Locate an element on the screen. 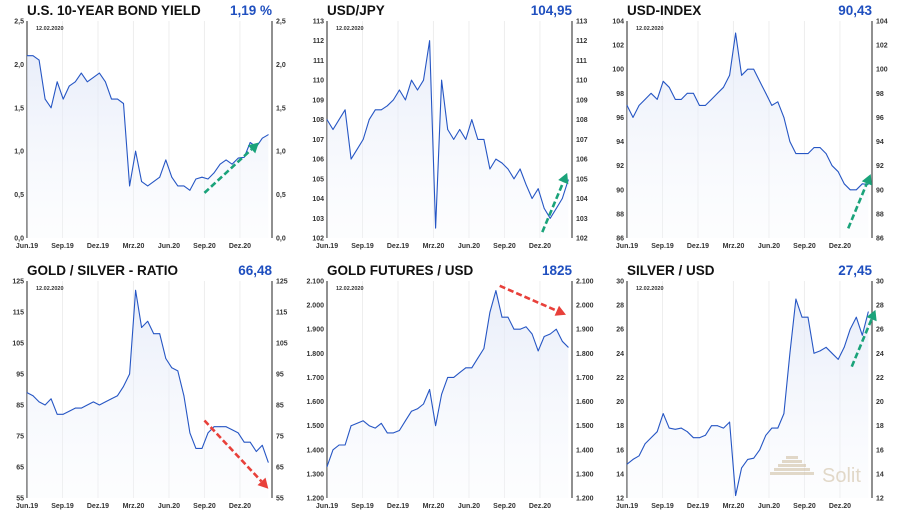 The width and height of the screenshot is (900, 520). y-tick-label-right: 109 is located at coordinates (582, 100).